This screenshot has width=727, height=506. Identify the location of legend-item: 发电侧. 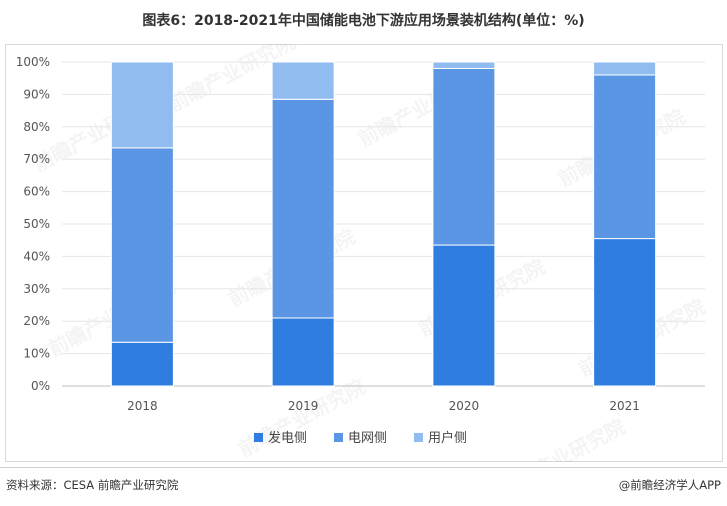
(280, 438).